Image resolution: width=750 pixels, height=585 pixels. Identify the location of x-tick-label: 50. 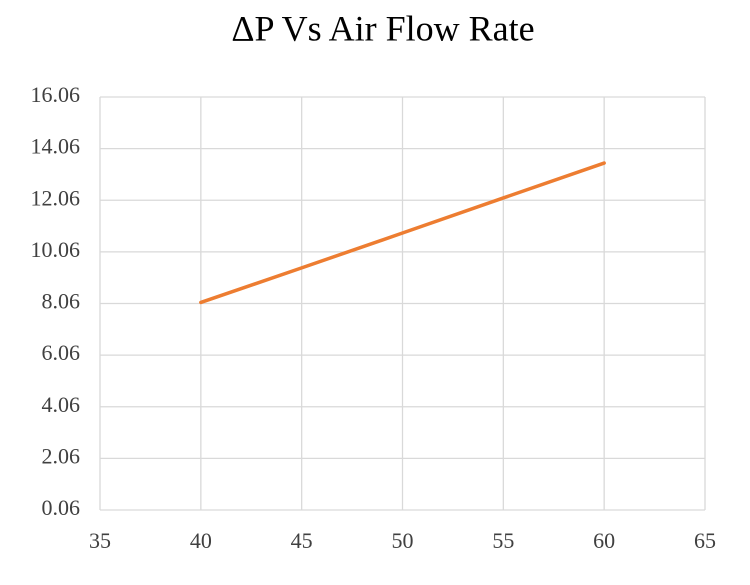
(403, 540).